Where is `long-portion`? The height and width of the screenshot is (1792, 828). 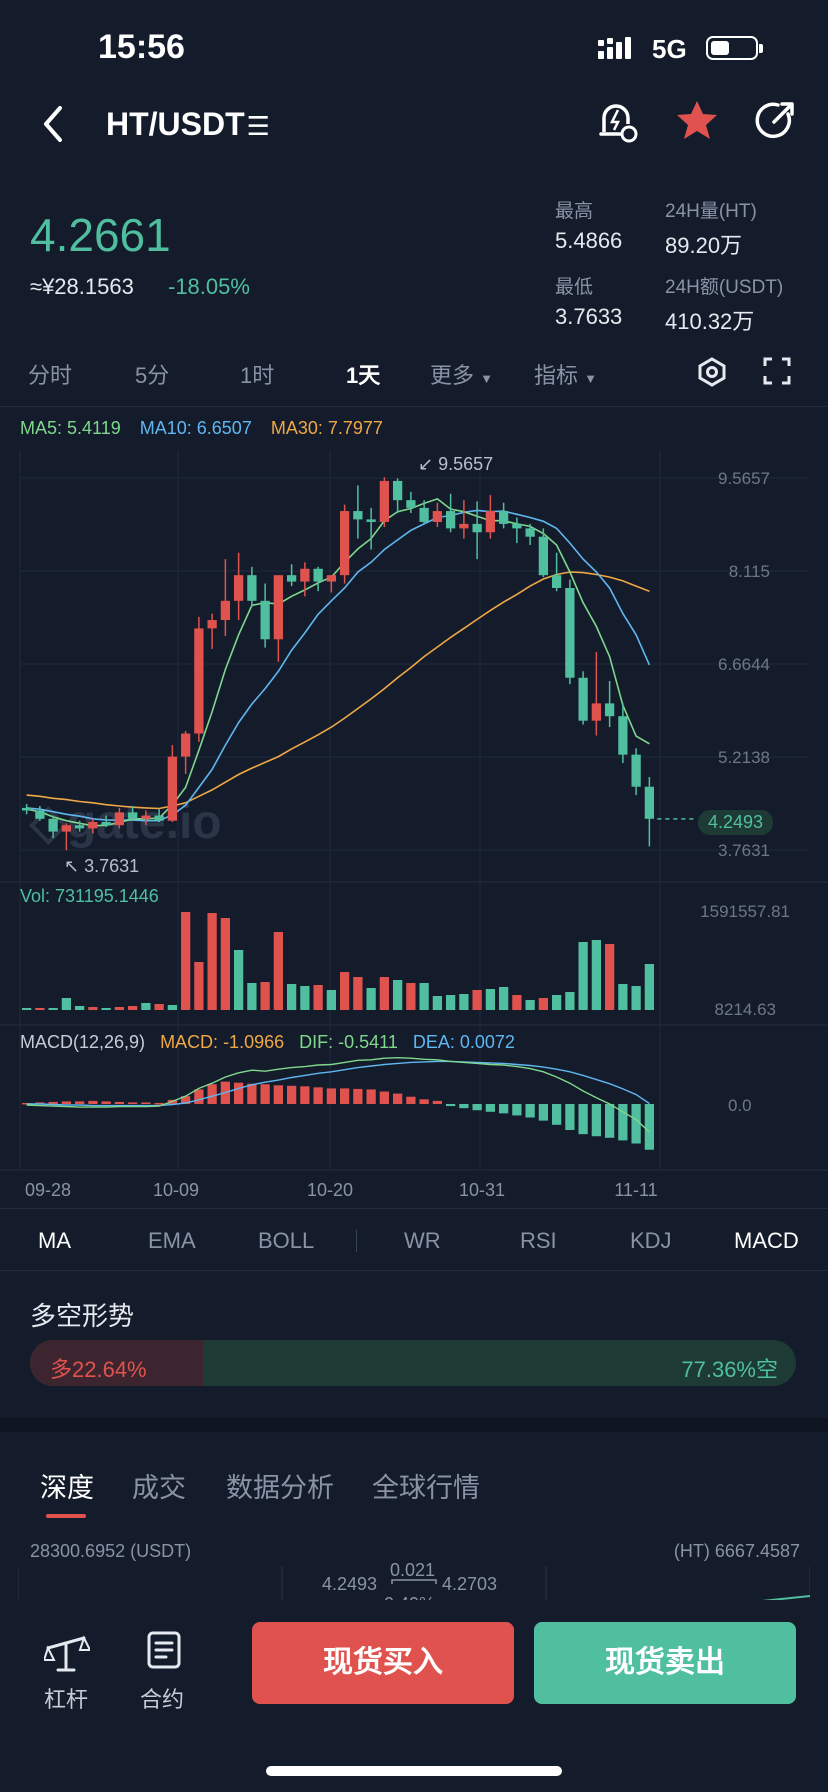 long-portion is located at coordinates (117, 1363).